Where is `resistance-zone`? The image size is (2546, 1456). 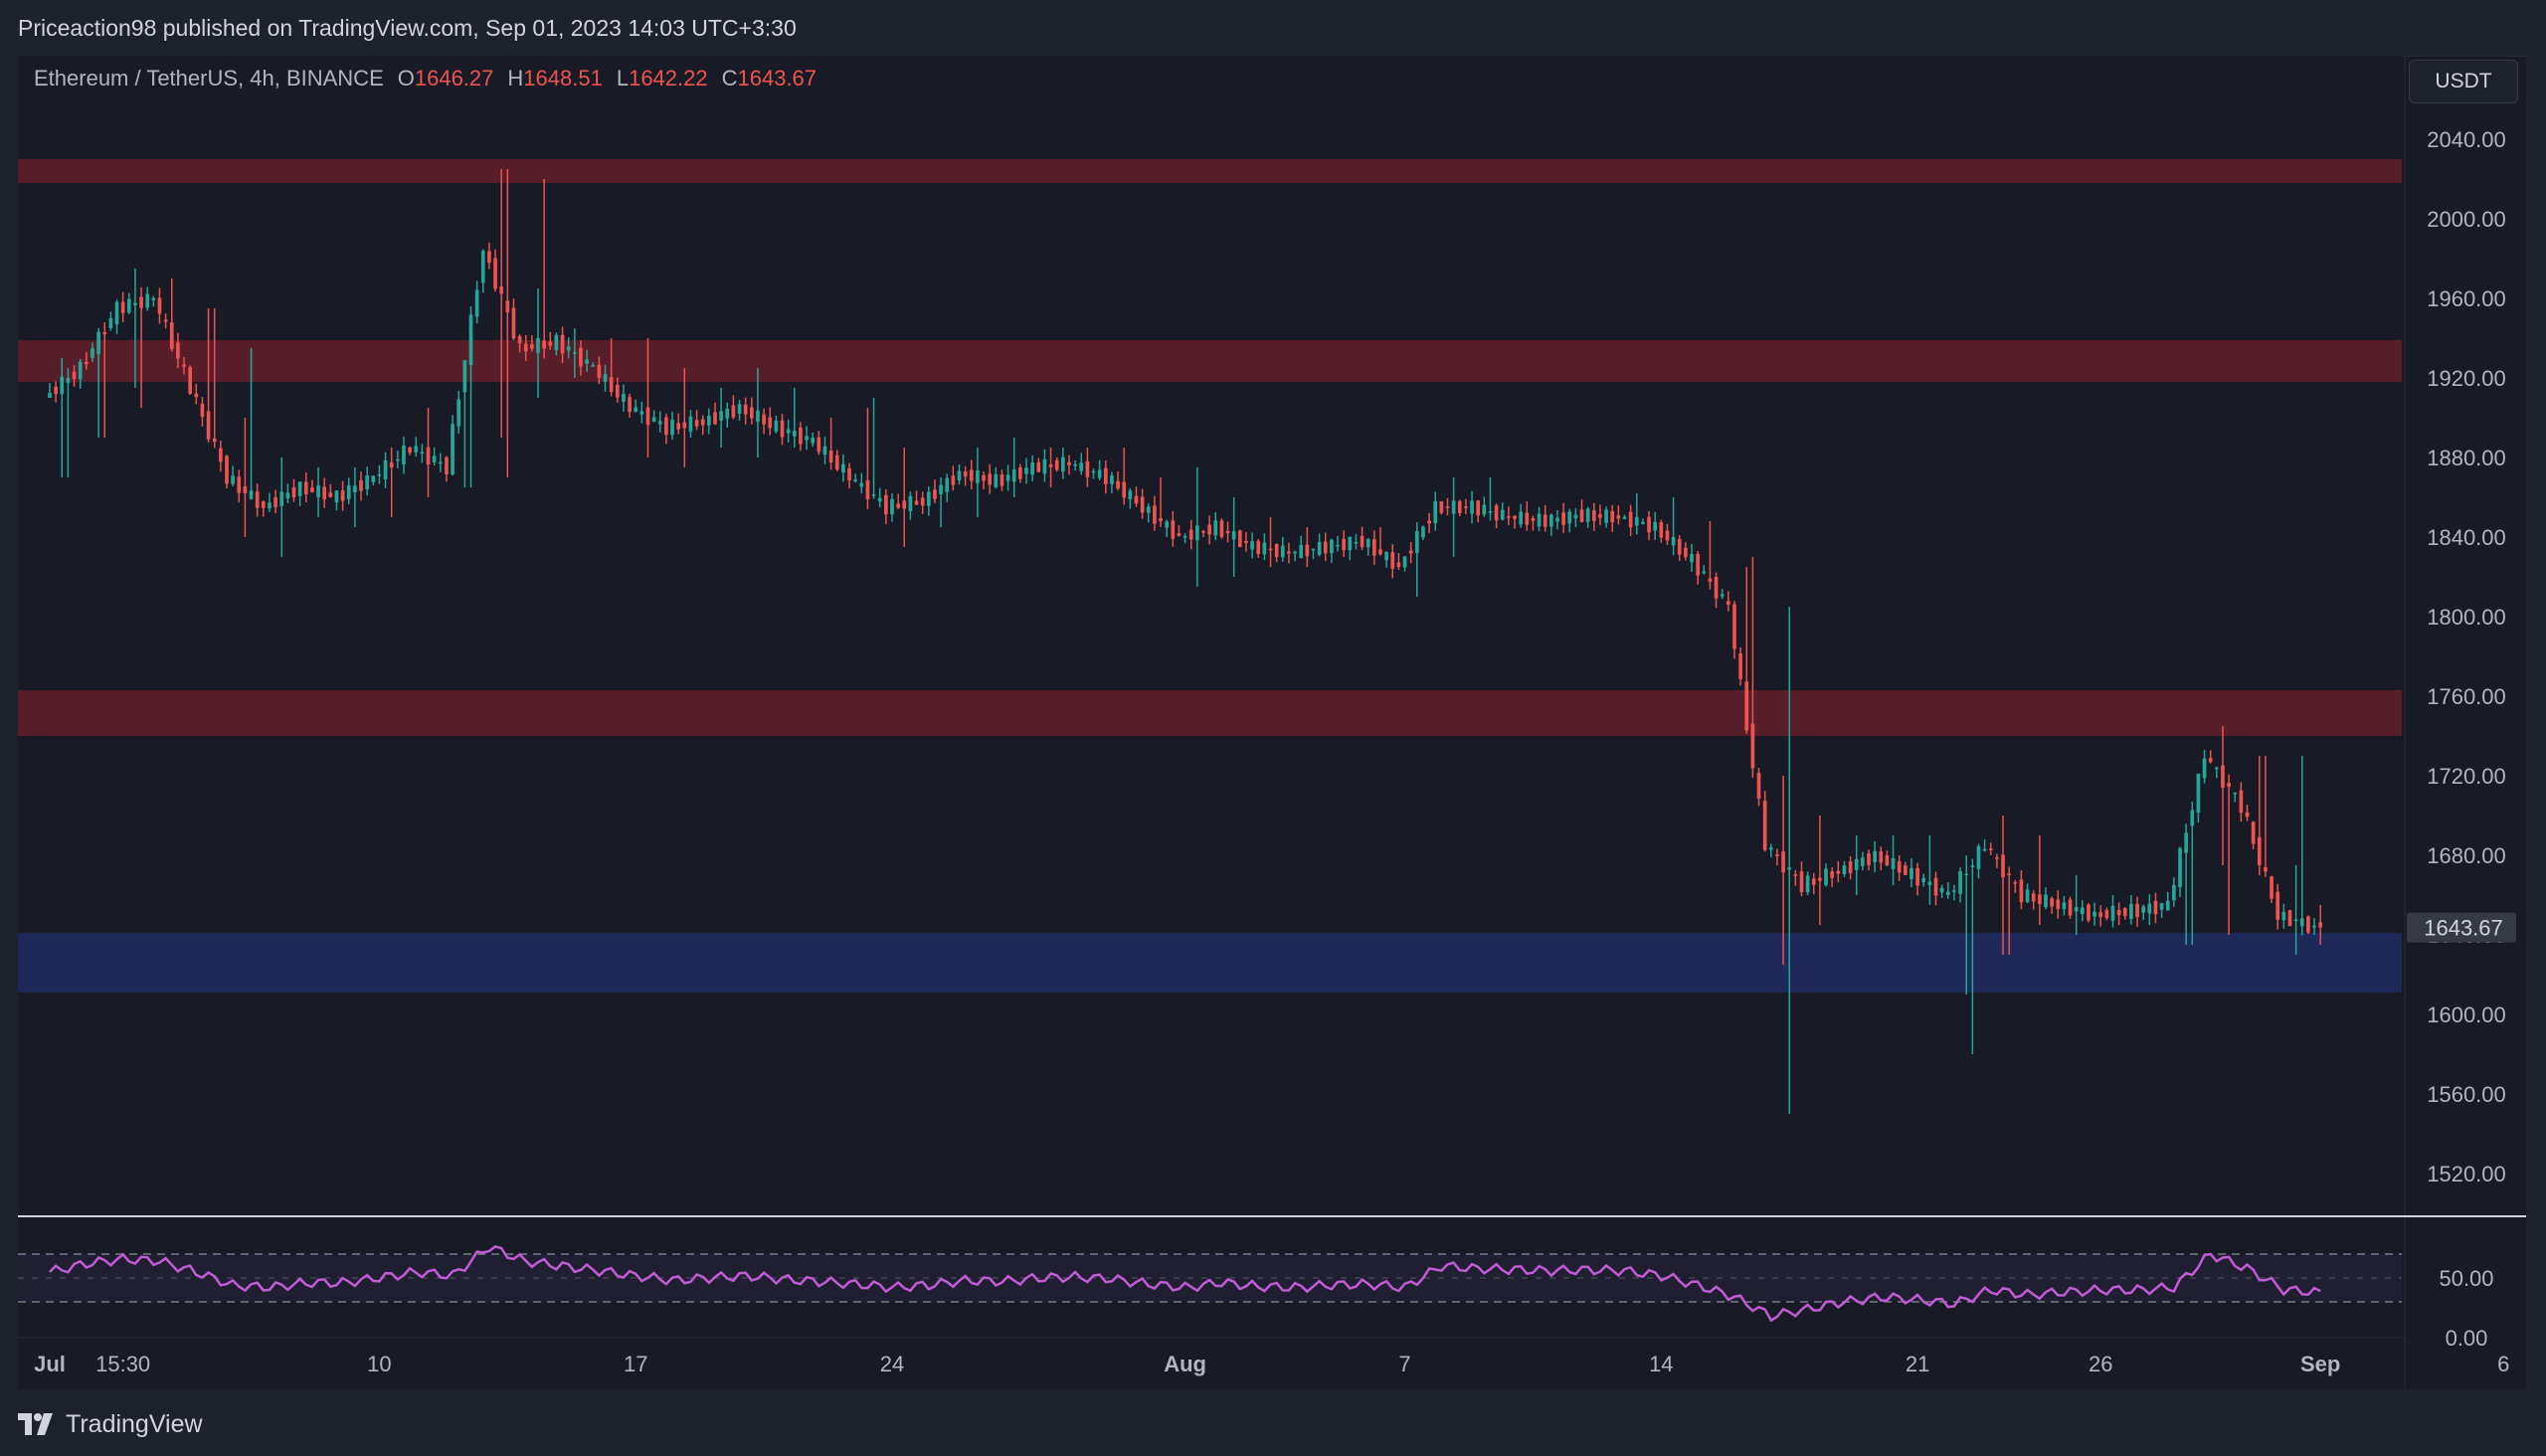
resistance-zone is located at coordinates (1210, 361).